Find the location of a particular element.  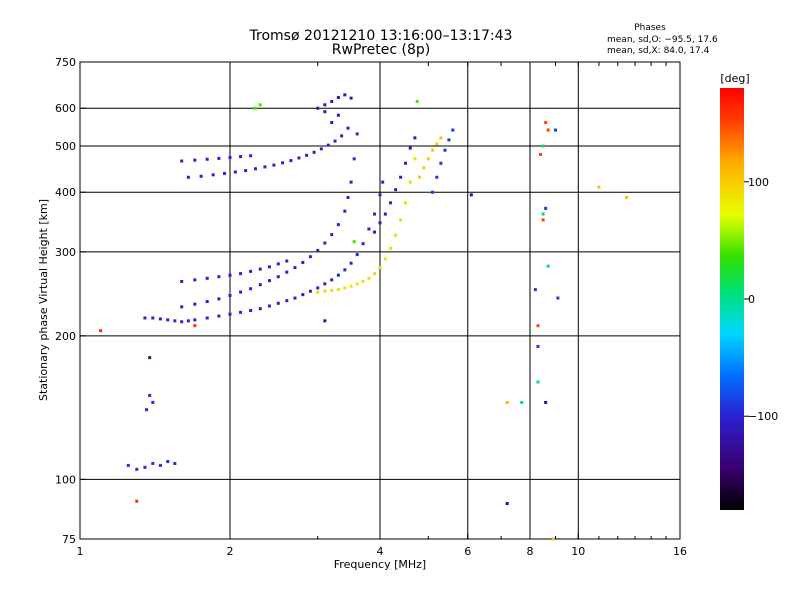

colorbar is located at coordinates (732, 299).